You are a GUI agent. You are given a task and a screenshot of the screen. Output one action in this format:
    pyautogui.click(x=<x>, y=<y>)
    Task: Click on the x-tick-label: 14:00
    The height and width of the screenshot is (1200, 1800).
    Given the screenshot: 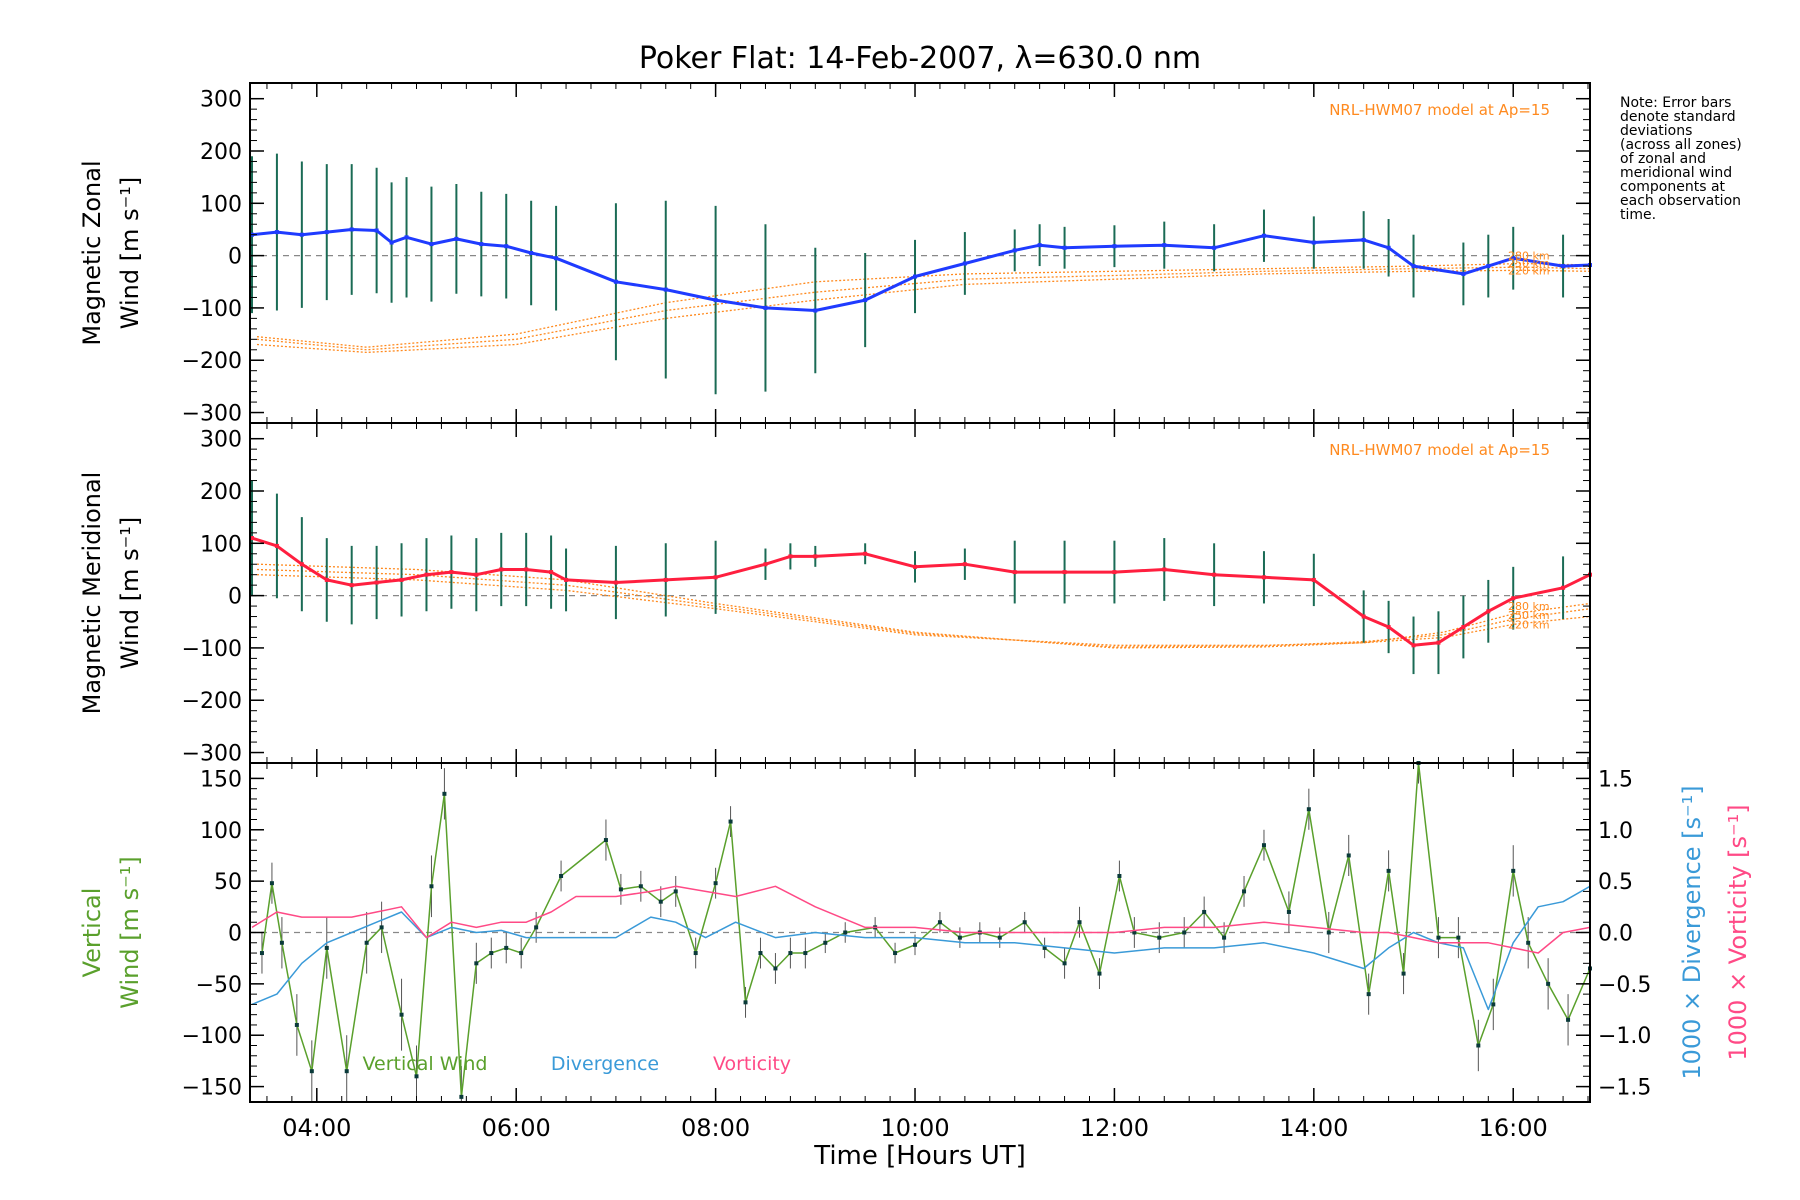 What is the action you would take?
    pyautogui.click(x=1313, y=1128)
    